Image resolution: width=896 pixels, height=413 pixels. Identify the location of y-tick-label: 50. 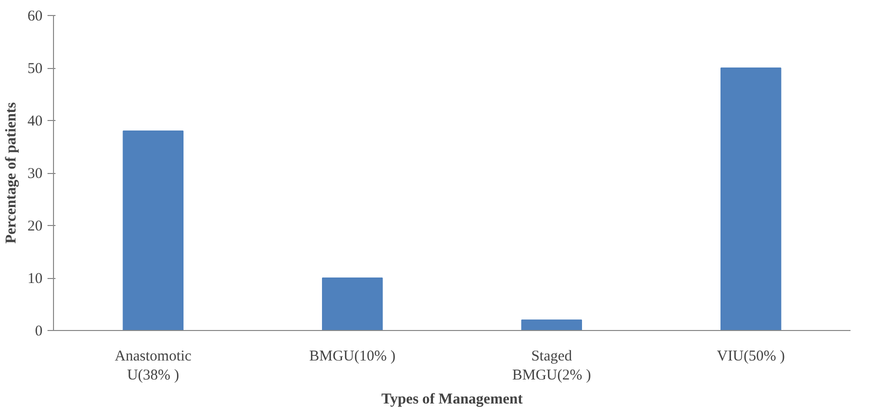
(35, 69).